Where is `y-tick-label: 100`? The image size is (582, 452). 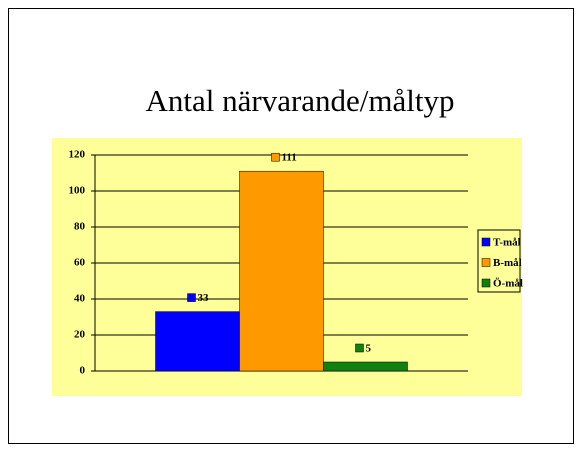
y-tick-label: 100 is located at coordinates (77, 191).